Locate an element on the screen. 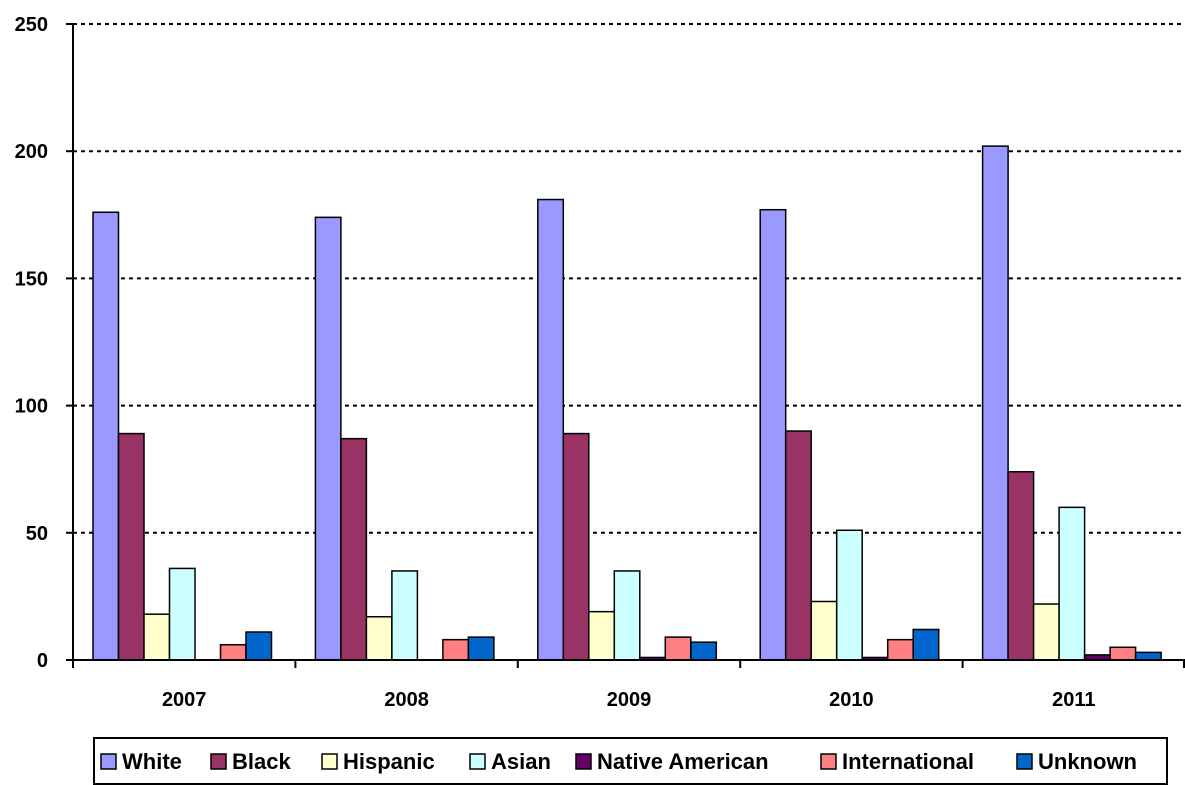 This screenshot has height=785, width=1185. bar-unknown-2007 is located at coordinates (259, 646).